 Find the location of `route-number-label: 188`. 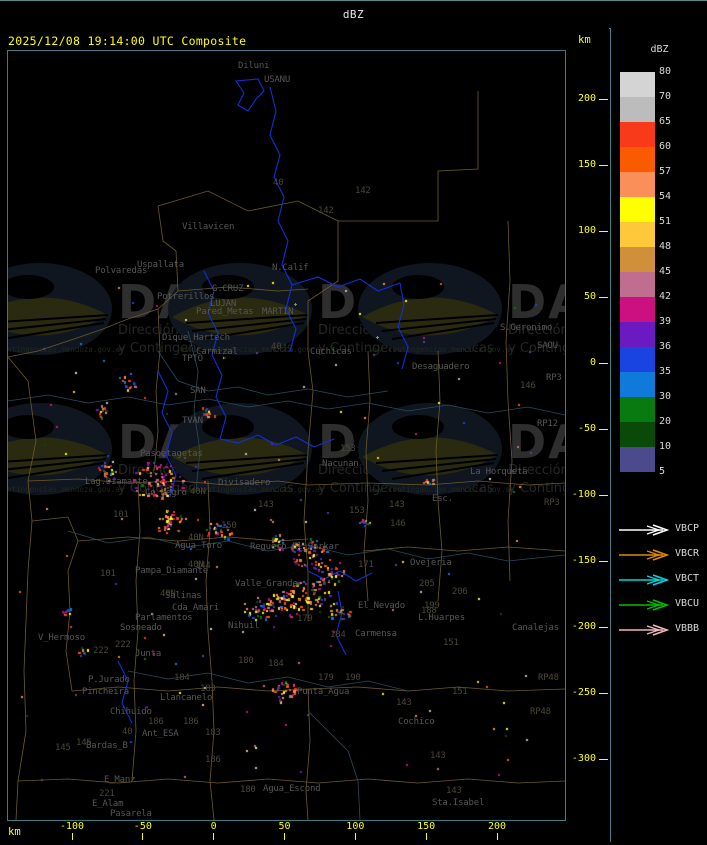

route-number-label: 188 is located at coordinates (429, 611).